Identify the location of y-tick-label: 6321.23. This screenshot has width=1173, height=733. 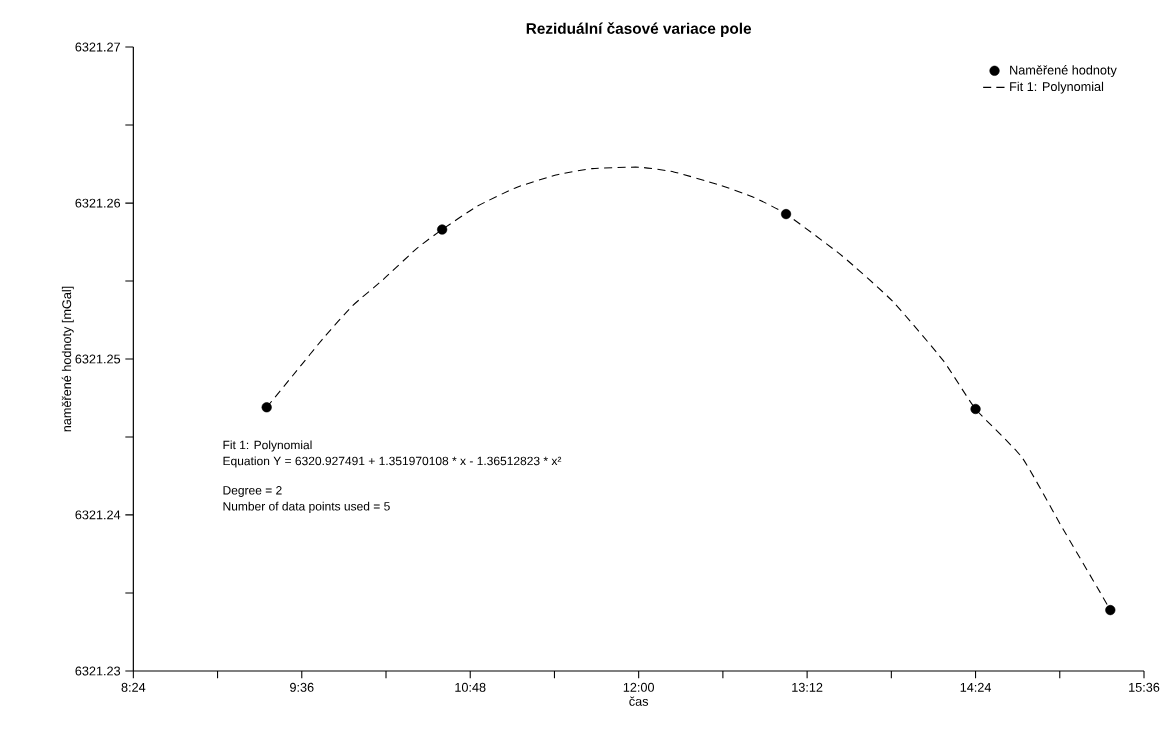
(98, 671).